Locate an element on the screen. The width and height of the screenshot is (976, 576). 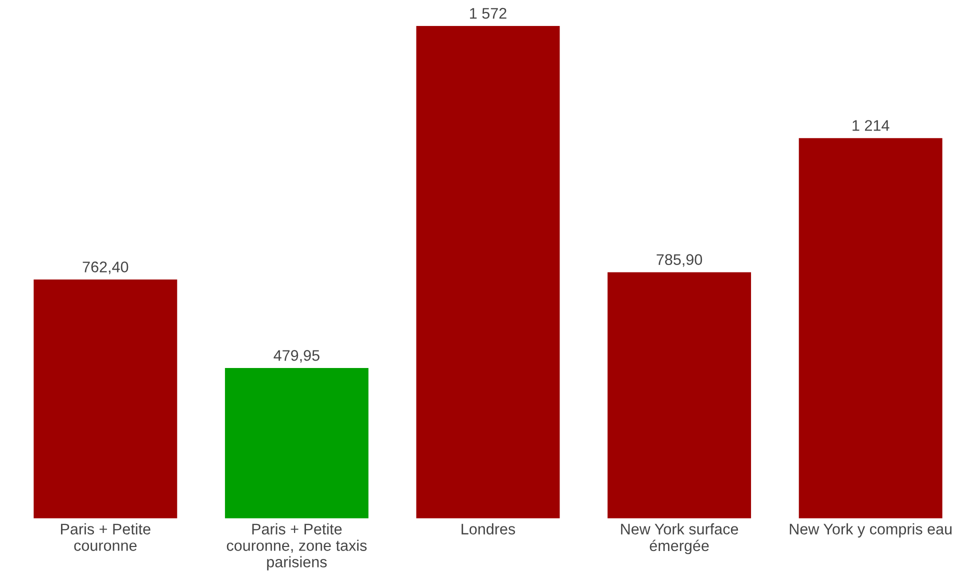
x-tick-label: New York y compris eau is located at coordinates (871, 530).